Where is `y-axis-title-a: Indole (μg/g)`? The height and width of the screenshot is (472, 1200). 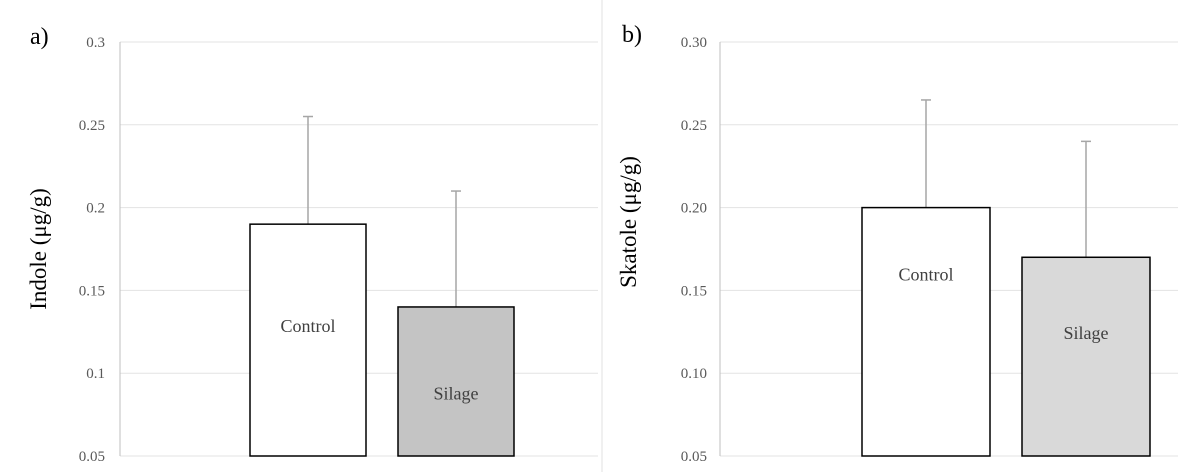 y-axis-title-a: Indole (μg/g) is located at coordinates (38, 249).